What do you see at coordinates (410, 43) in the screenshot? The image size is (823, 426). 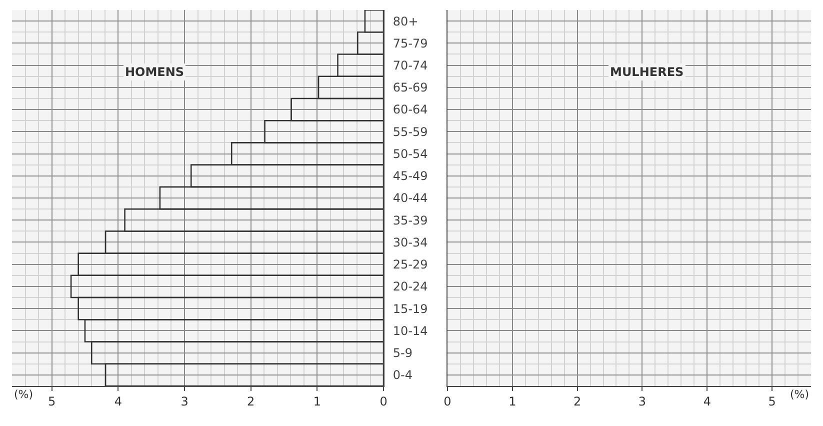 I see `y-tick-label: 75-79` at bounding box center [410, 43].